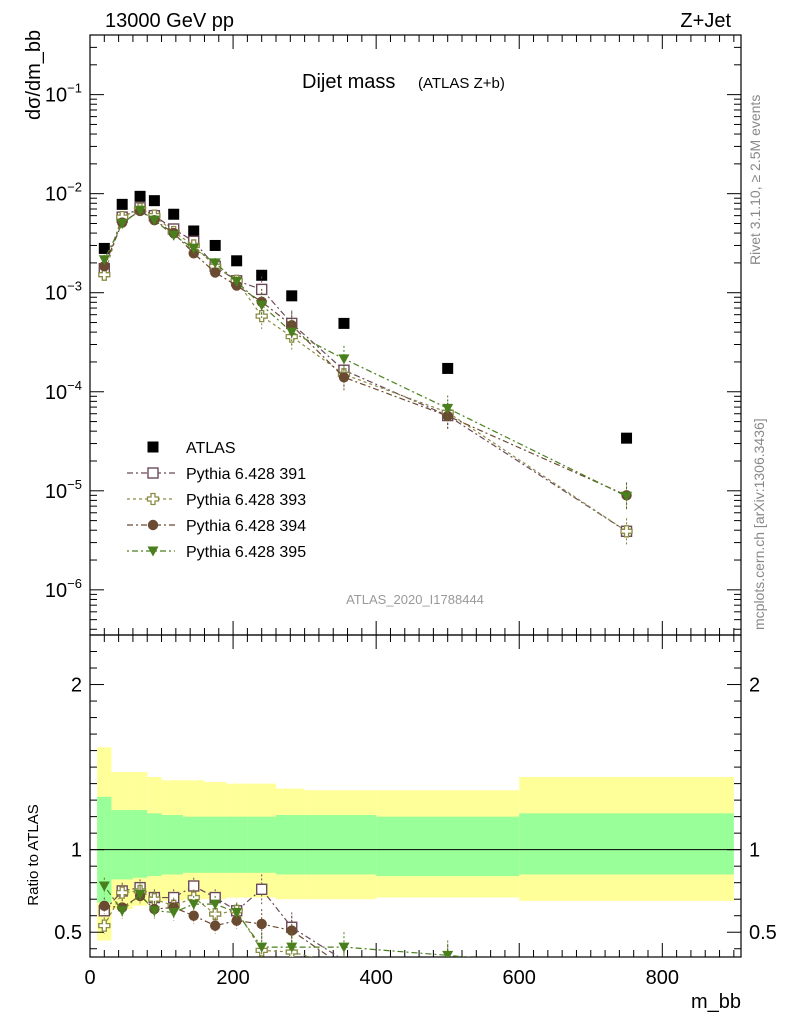 This screenshot has width=786, height=1029. Describe the element at coordinates (461, 83) in the screenshot. I see `chart-subtitle: (ATLAS Z+b)` at that location.